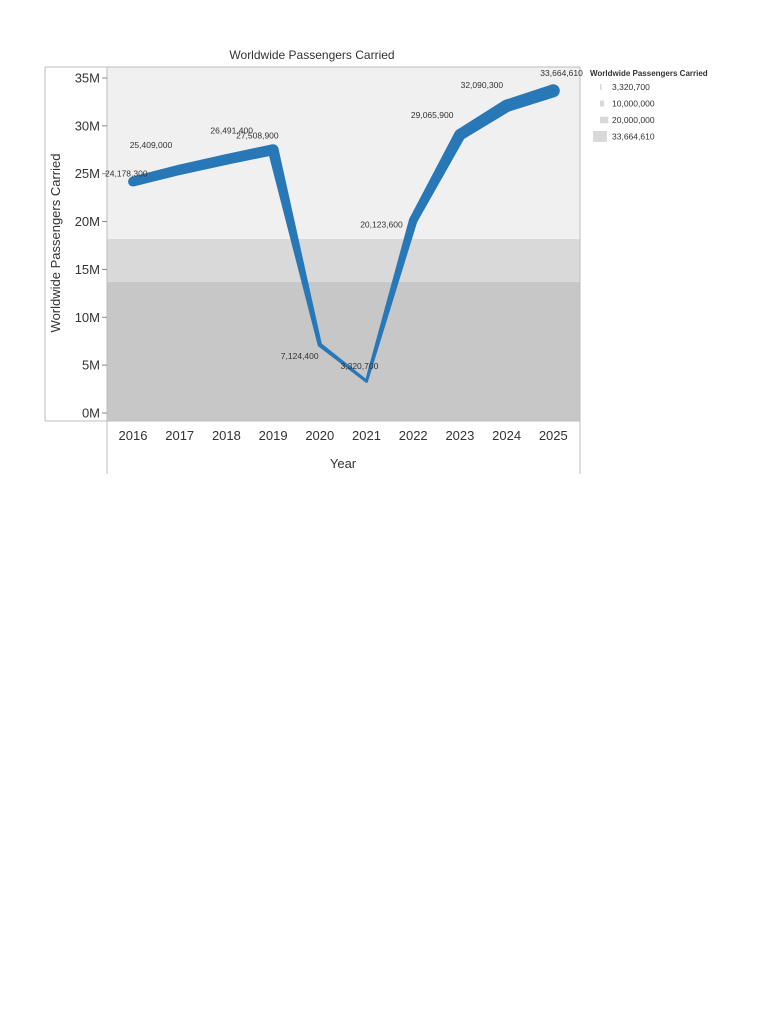 This screenshot has width=768, height=1024. What do you see at coordinates (300, 356) in the screenshot?
I see `data-label-2020: 7,124,400` at bounding box center [300, 356].